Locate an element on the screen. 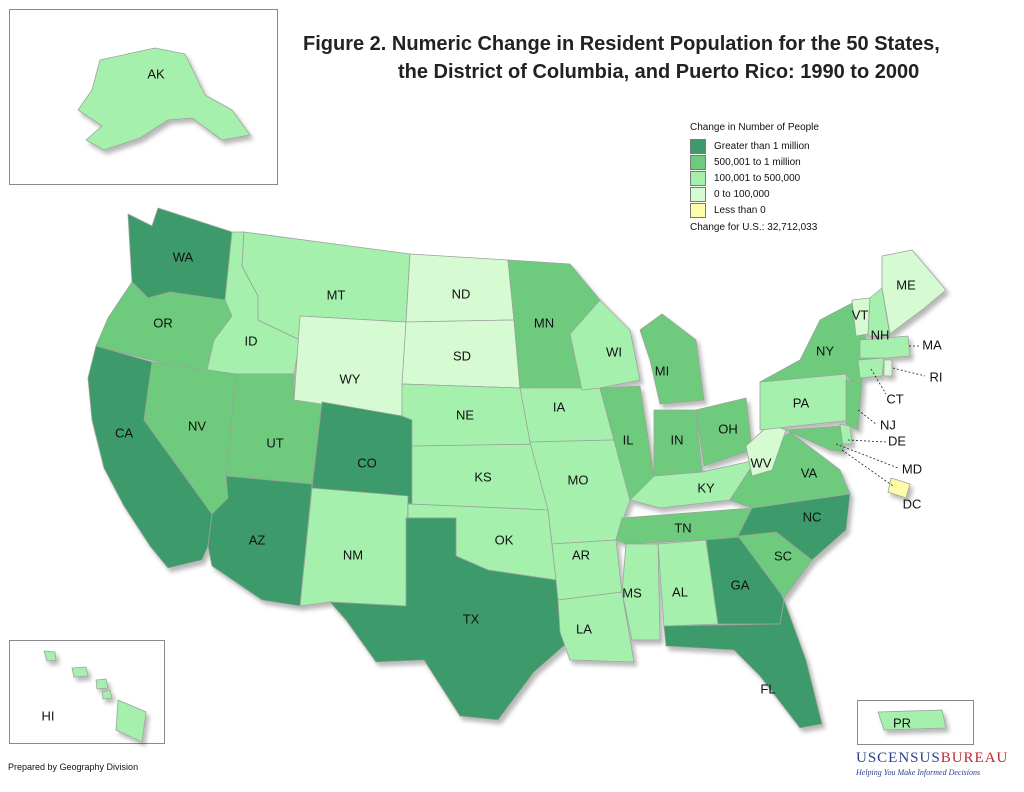  legend-item: 500,001 to 1 million is located at coordinates (754, 162).